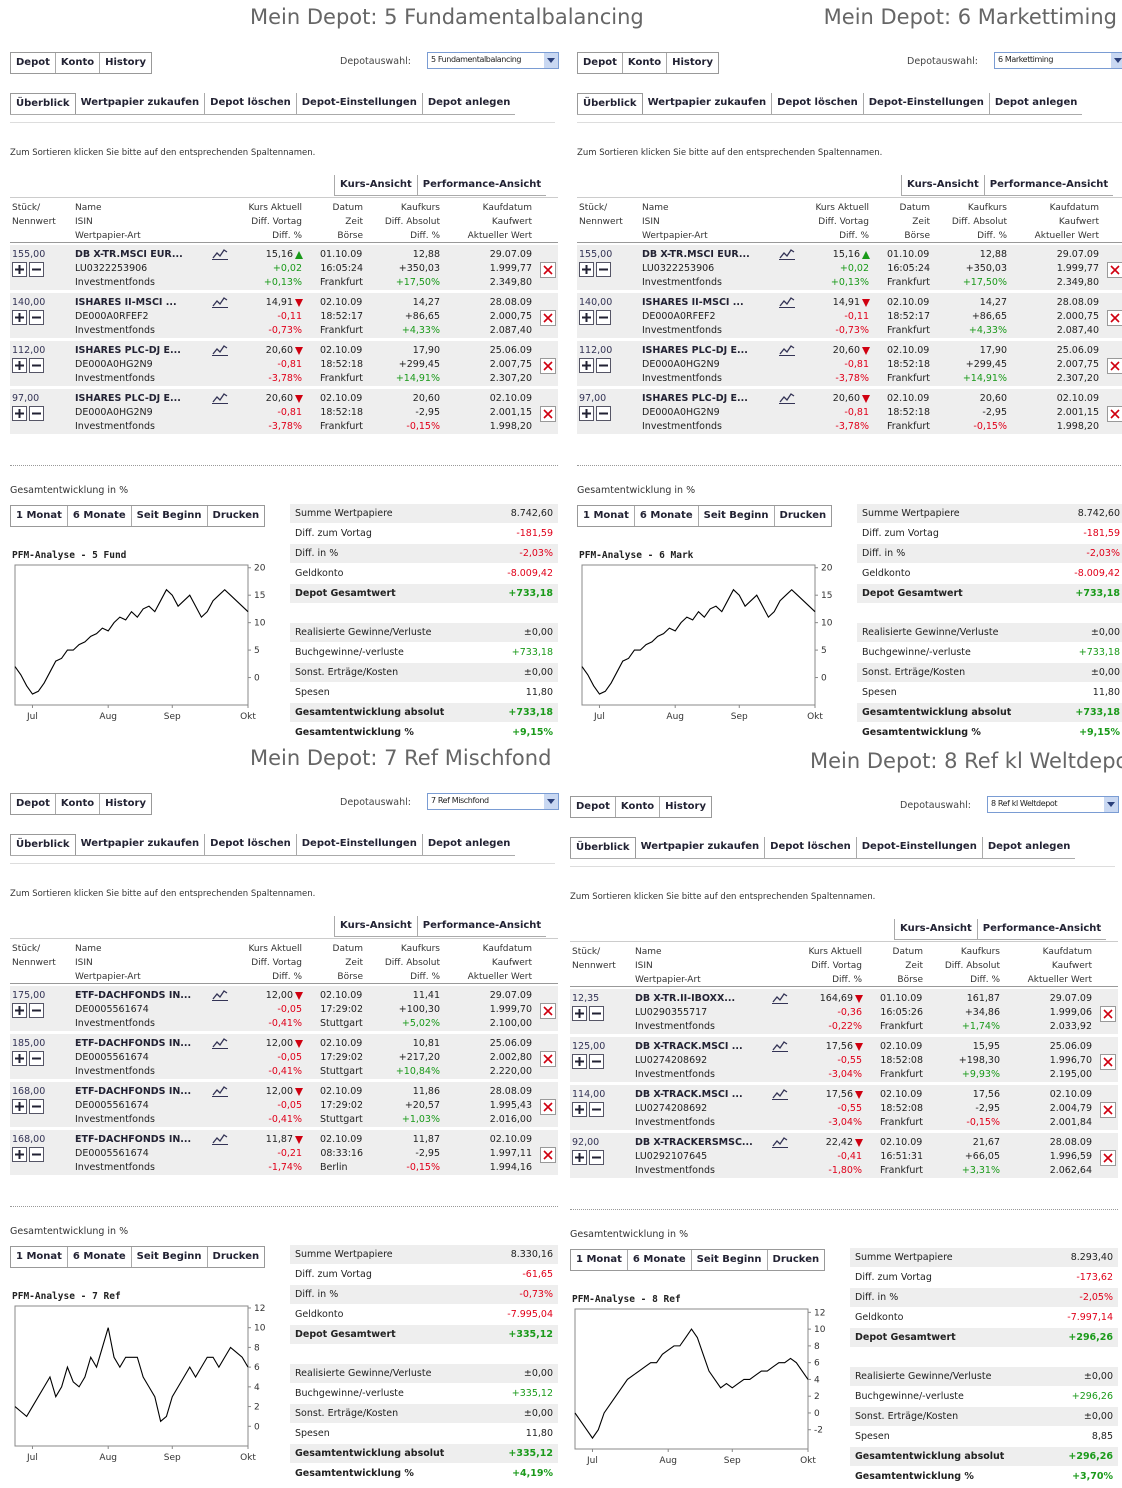 The width and height of the screenshot is (1122, 1488). What do you see at coordinates (43, 844) in the screenshot?
I see `tab: Überblick` at bounding box center [43, 844].